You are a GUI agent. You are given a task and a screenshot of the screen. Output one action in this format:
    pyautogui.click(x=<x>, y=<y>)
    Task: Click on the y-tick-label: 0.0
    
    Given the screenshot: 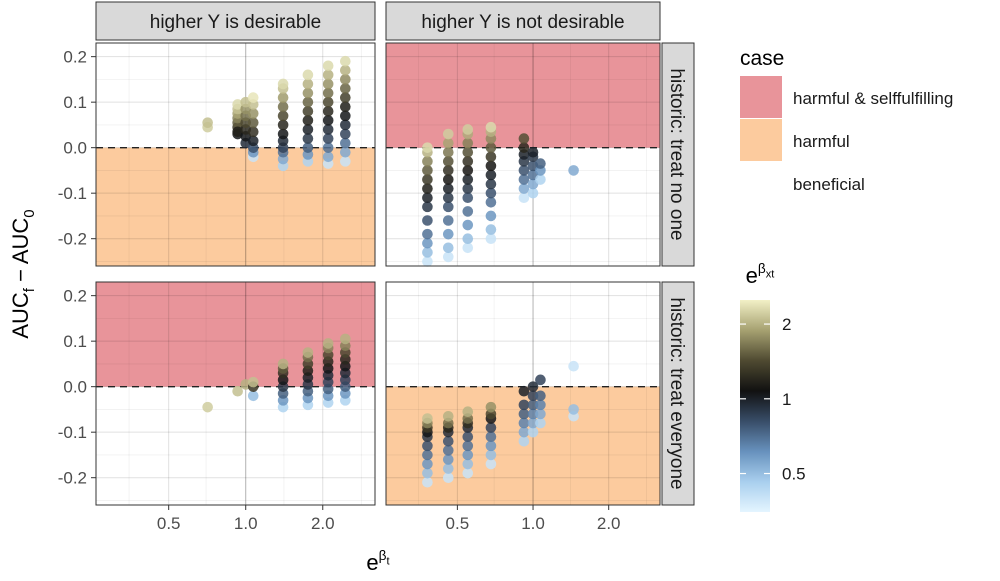 What is the action you would take?
    pyautogui.click(x=75, y=148)
    